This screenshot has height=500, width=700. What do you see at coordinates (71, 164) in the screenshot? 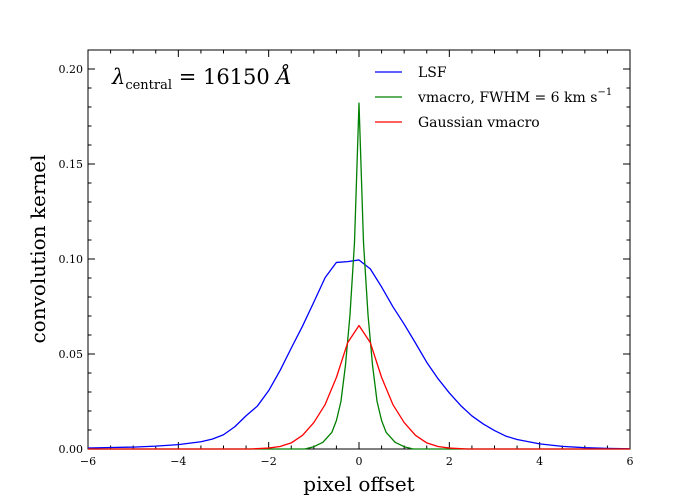
I see `y-tick-label: 0.15` at bounding box center [71, 164].